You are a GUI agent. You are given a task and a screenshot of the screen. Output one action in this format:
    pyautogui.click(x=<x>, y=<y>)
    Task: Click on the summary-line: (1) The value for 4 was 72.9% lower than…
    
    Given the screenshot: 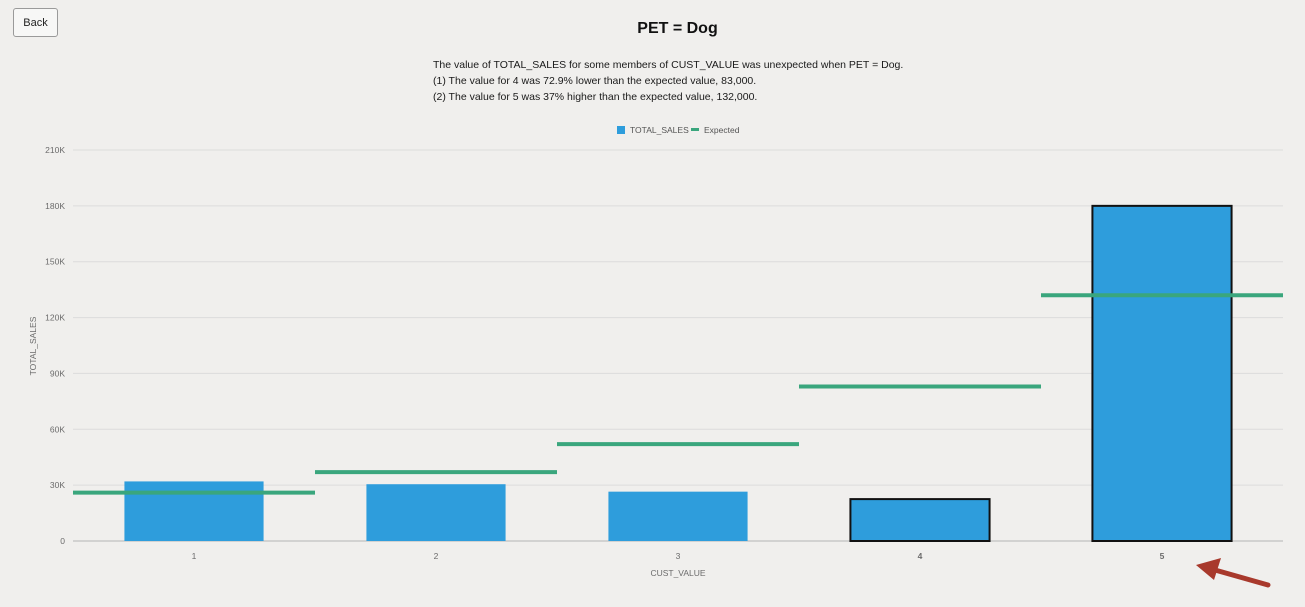 What is the action you would take?
    pyautogui.click(x=595, y=81)
    